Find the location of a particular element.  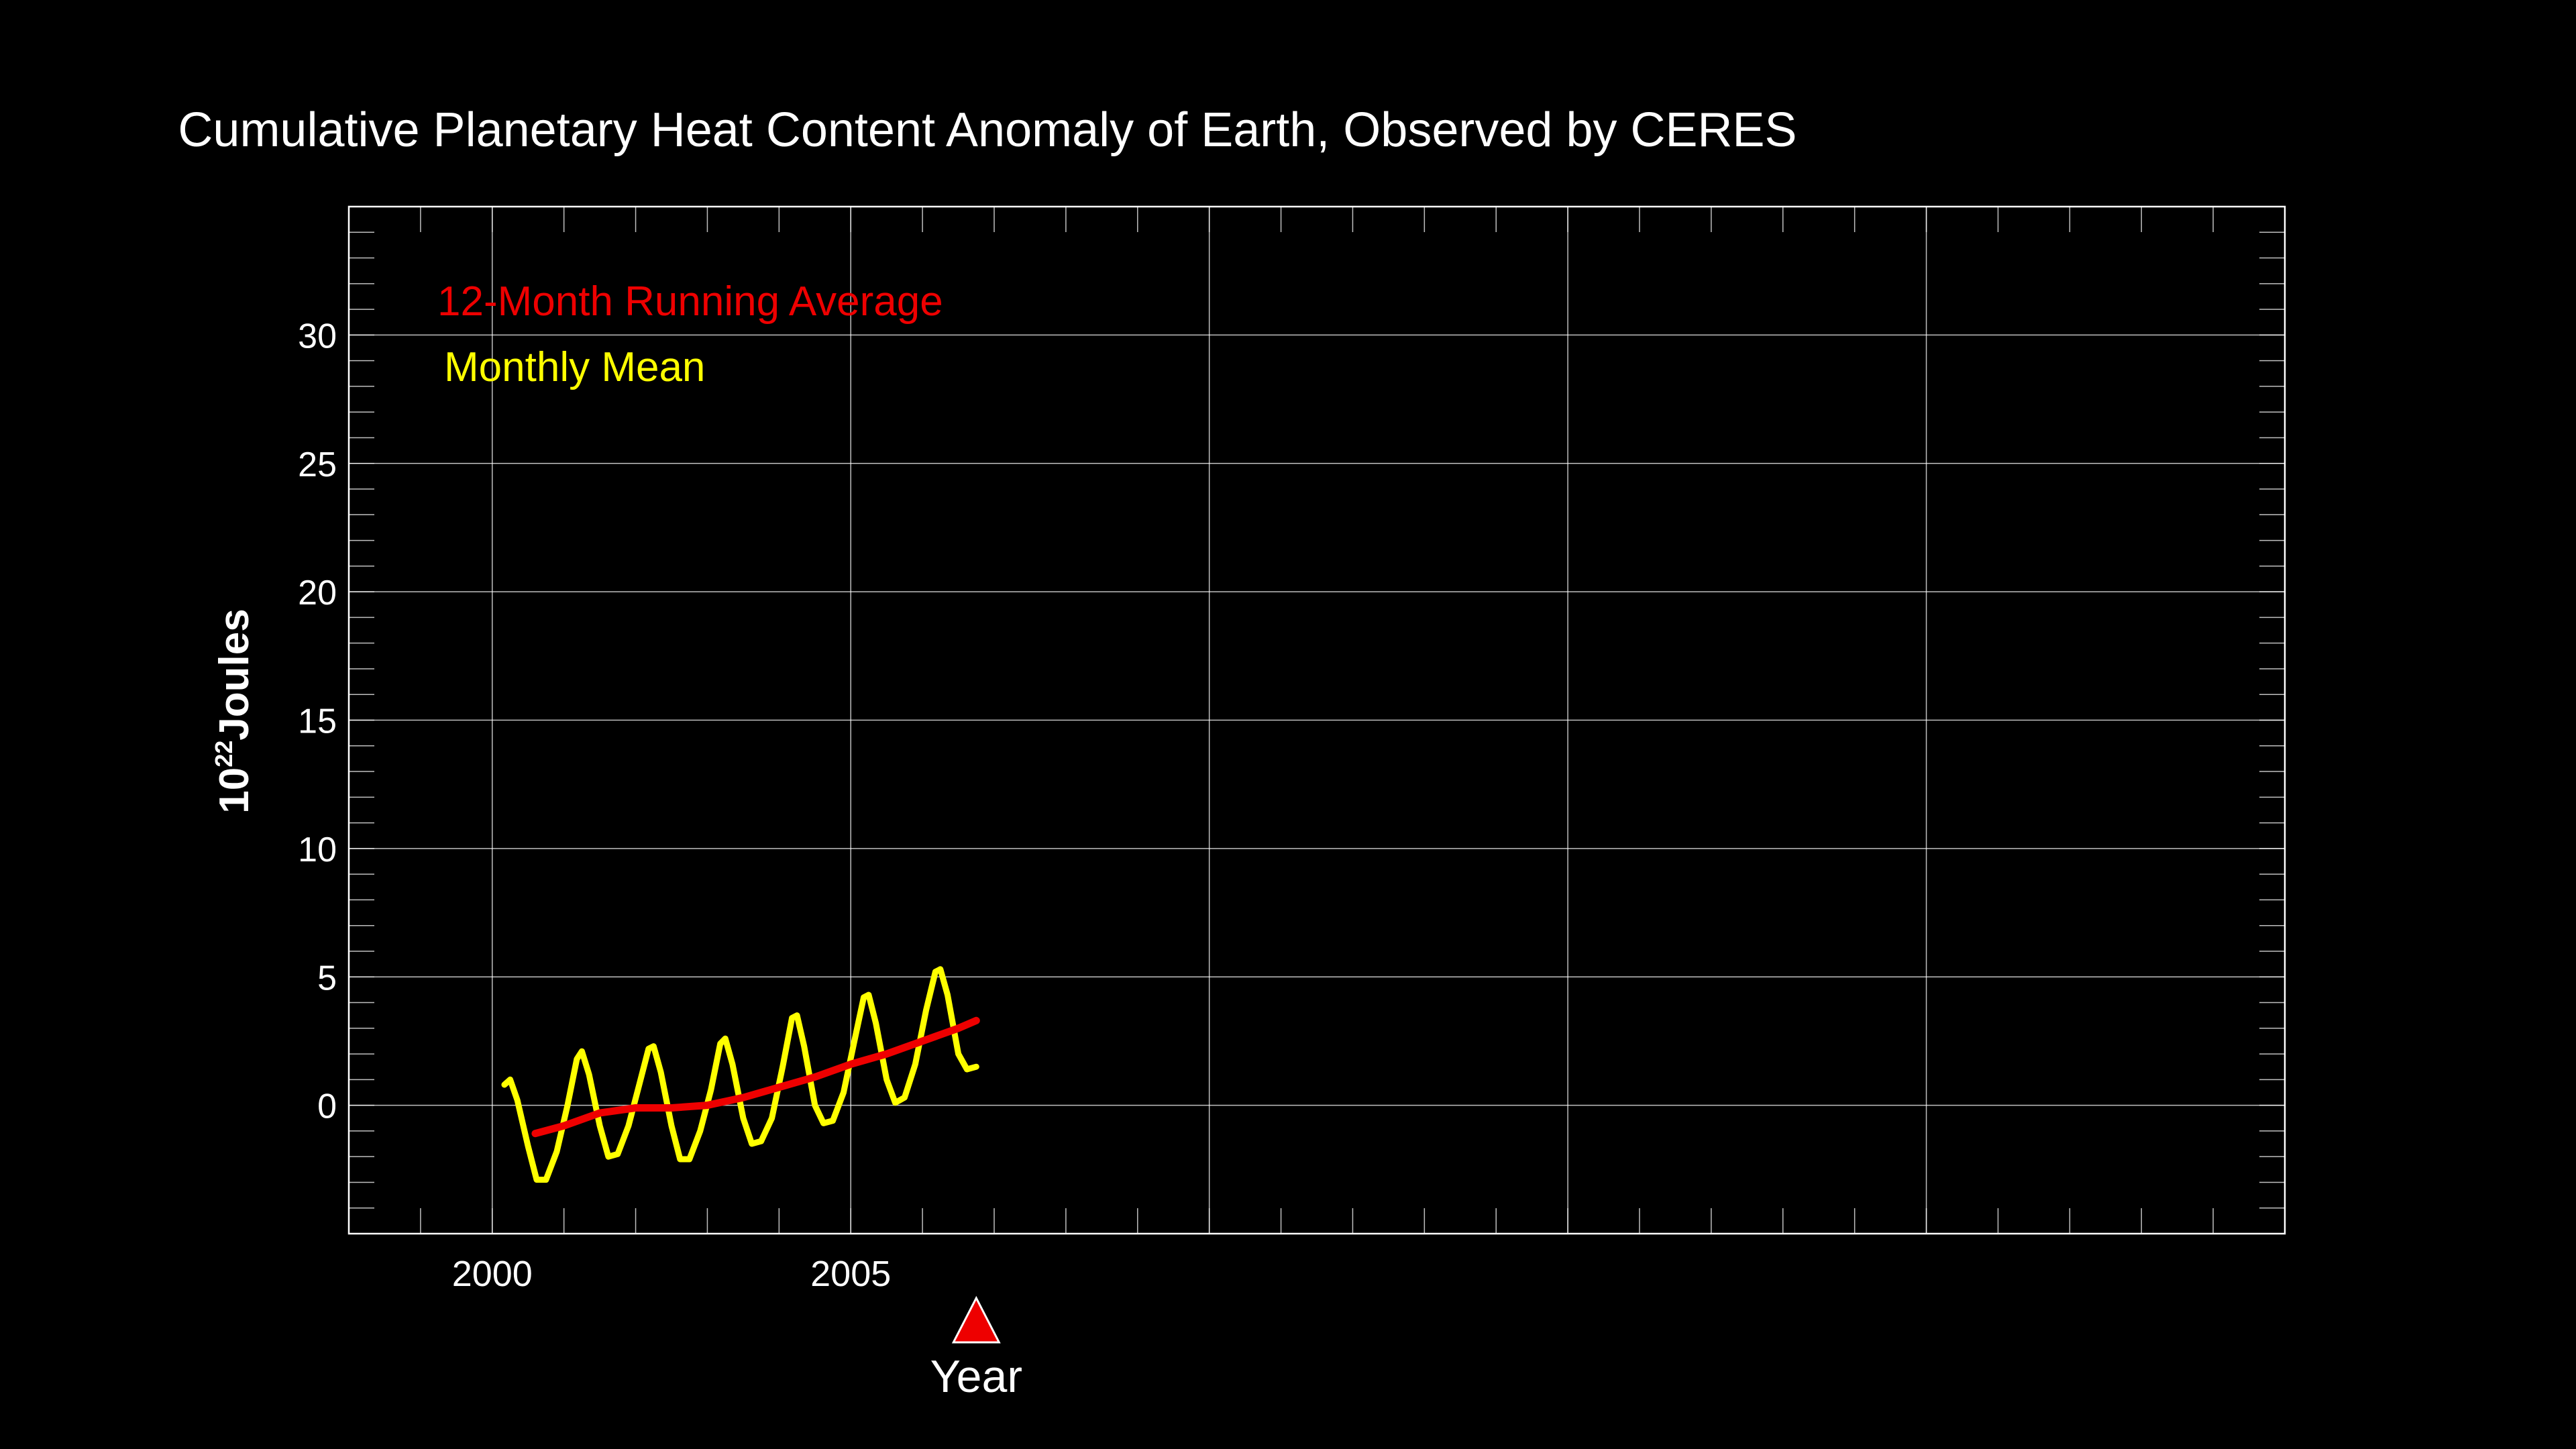

series-monthly-mean is located at coordinates (740, 1074).